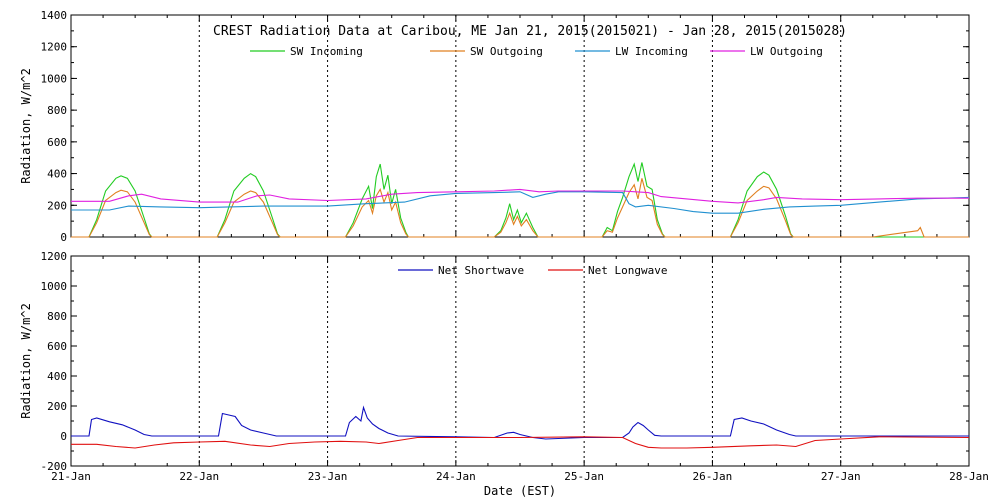 The width and height of the screenshot is (1000, 500). Describe the element at coordinates (841, 476) in the screenshot. I see `bottom-x-tick-label: 27-Jan` at that location.